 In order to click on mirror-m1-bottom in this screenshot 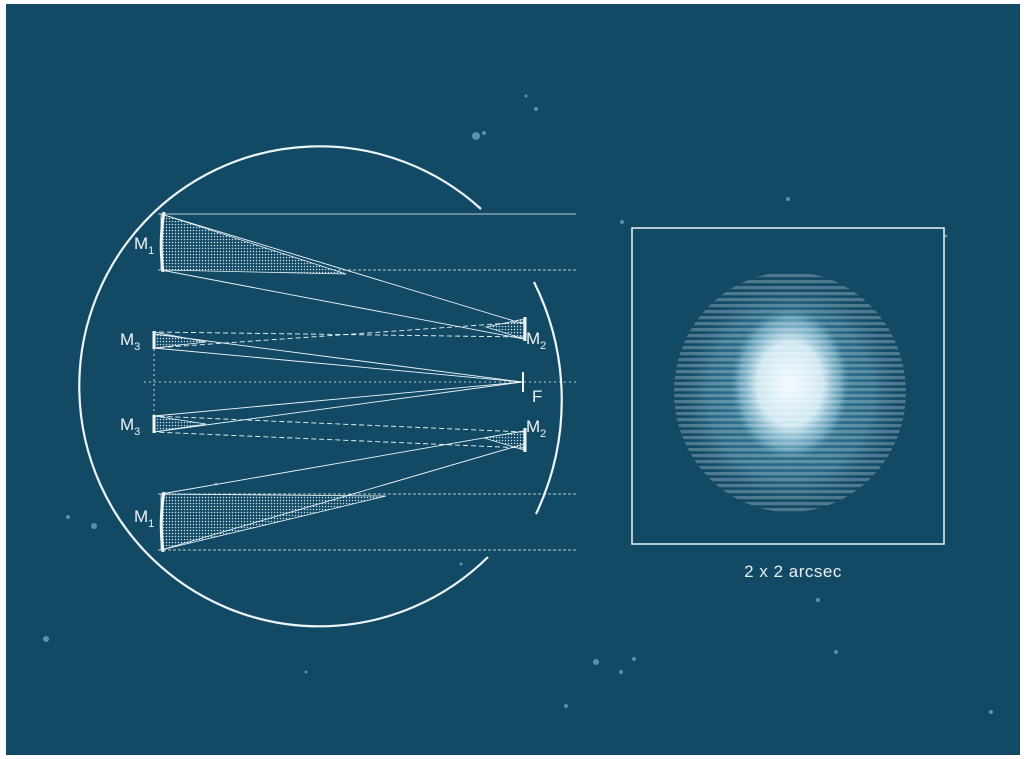, I will do `click(162, 522)`.